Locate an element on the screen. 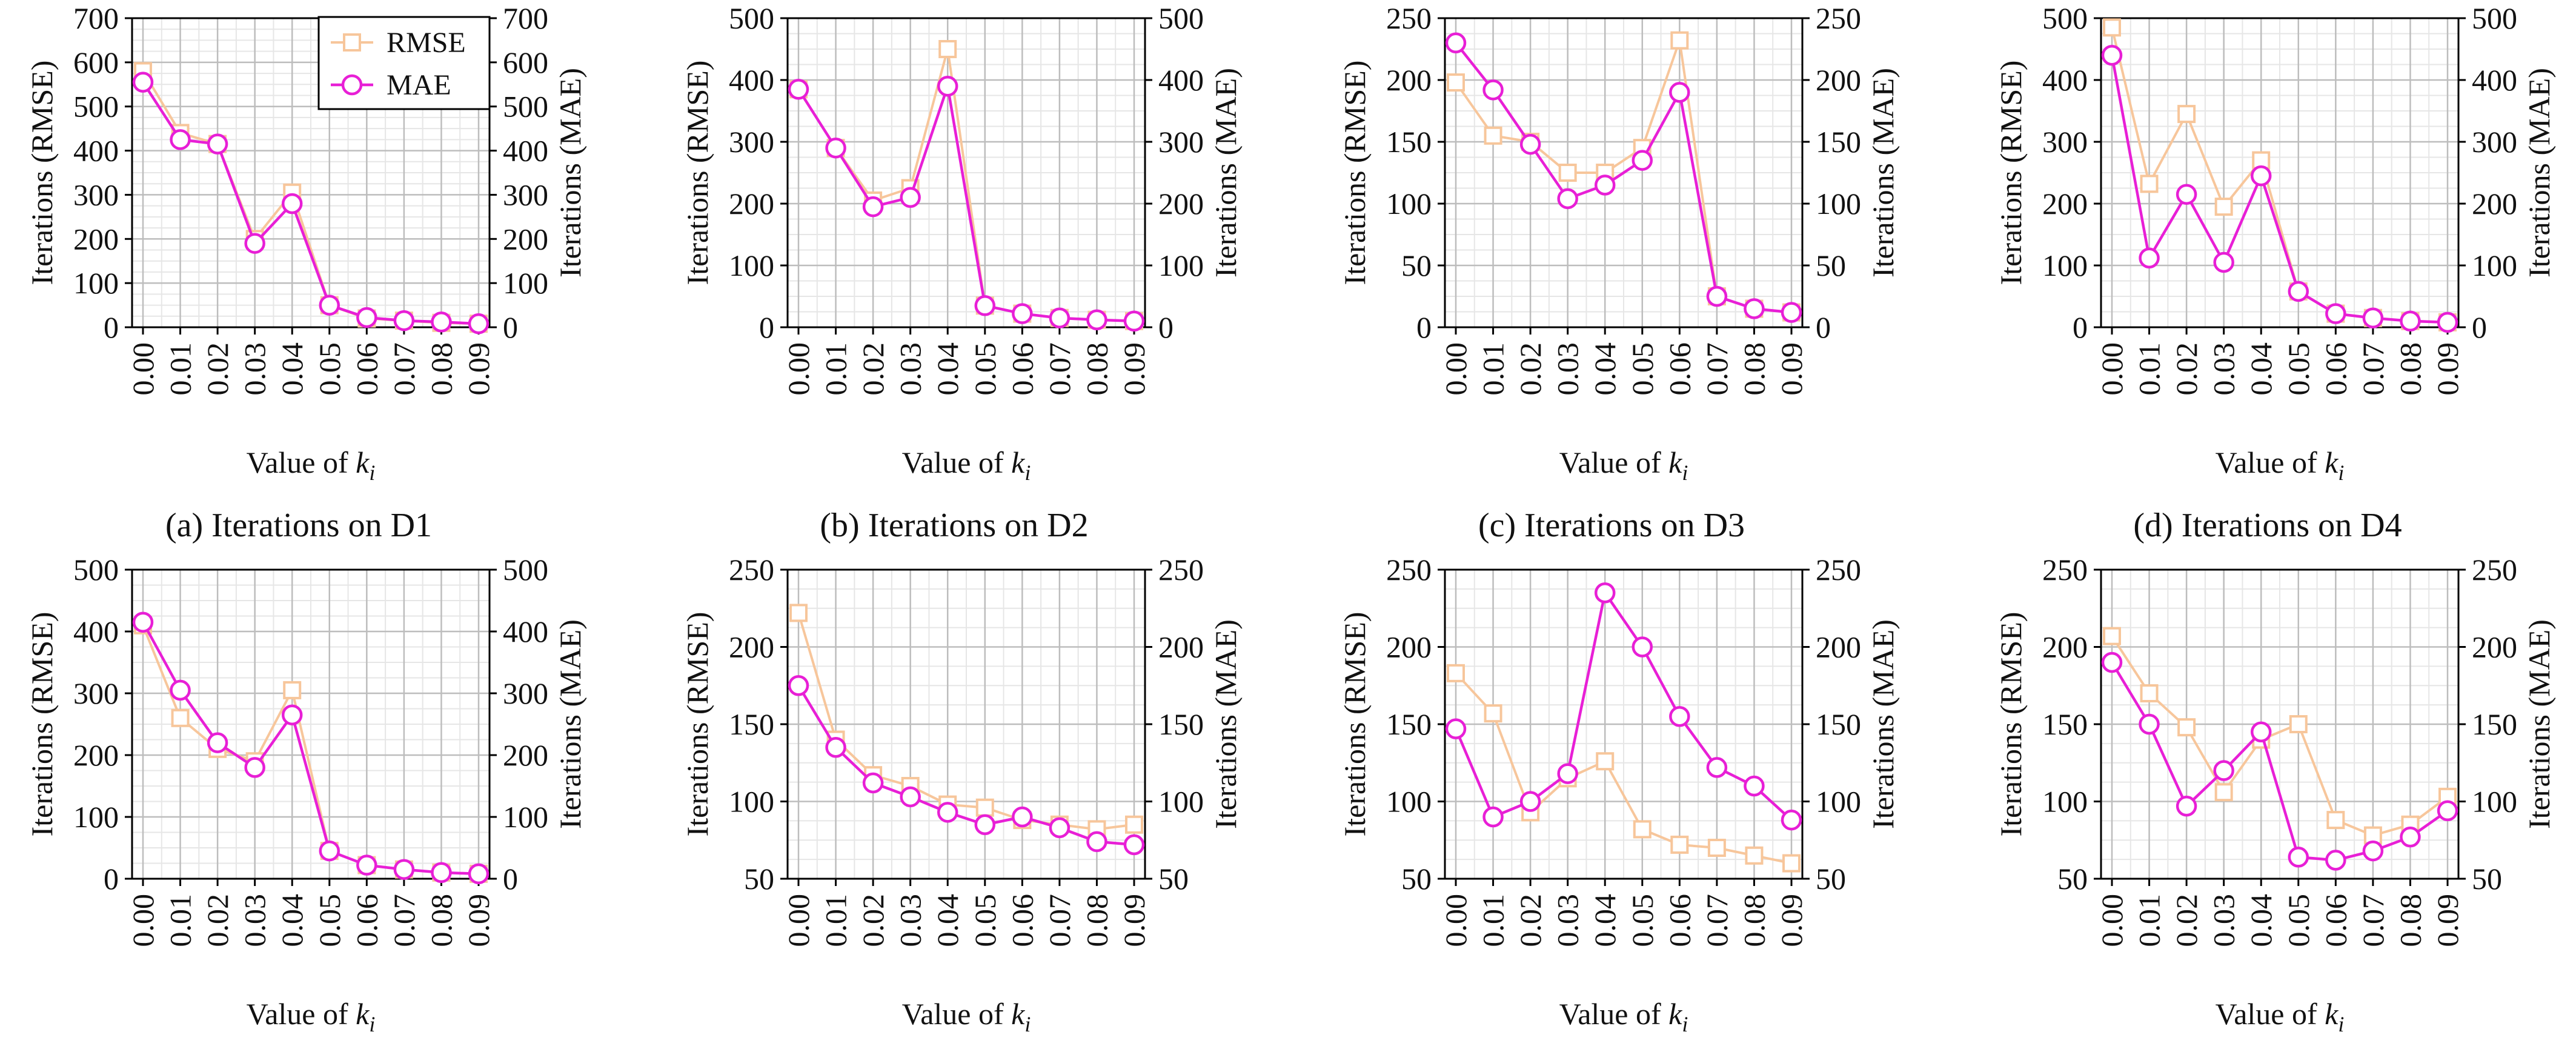 Image resolution: width=2576 pixels, height=1046 pixels. x-tick-label: 0.00 is located at coordinates (143, 920).